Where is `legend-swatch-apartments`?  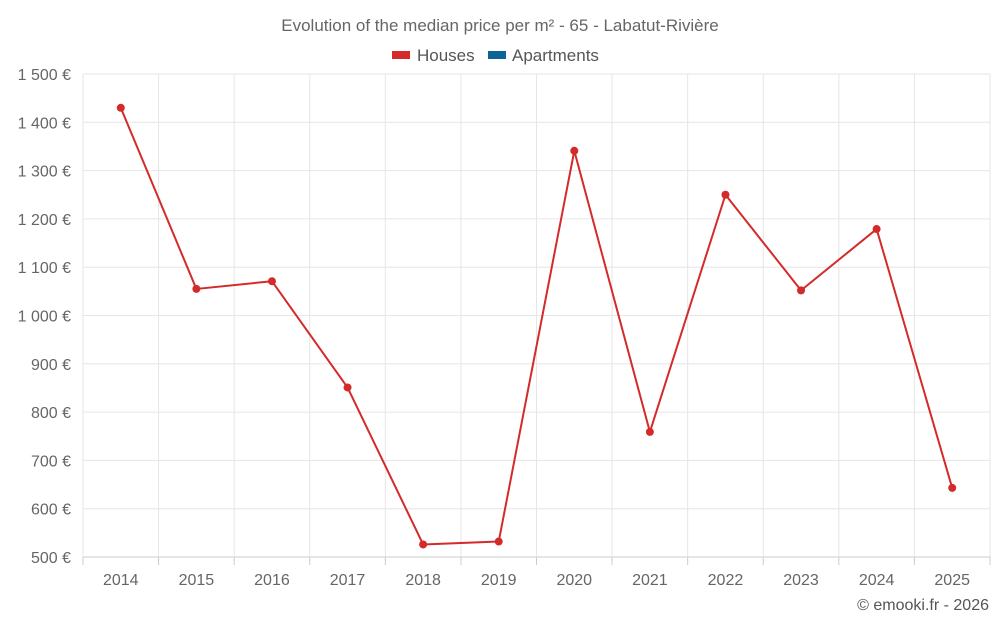 legend-swatch-apartments is located at coordinates (497, 55).